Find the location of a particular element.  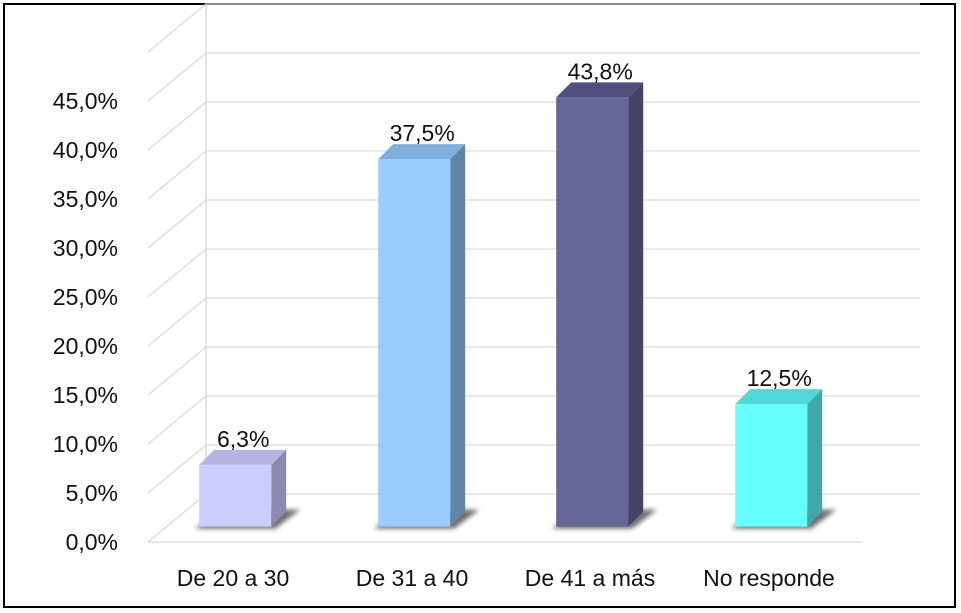

x-category-label: No responde is located at coordinates (769, 578).